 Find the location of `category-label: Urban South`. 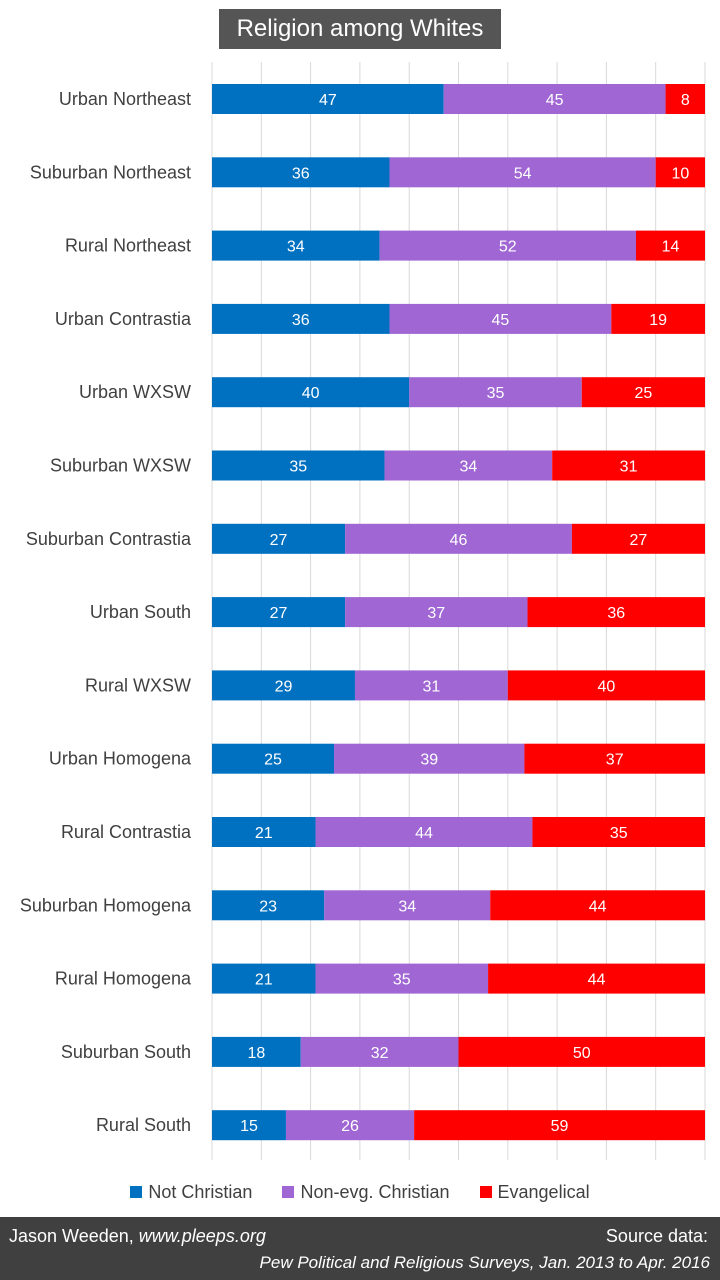

category-label: Urban South is located at coordinates (140, 612).